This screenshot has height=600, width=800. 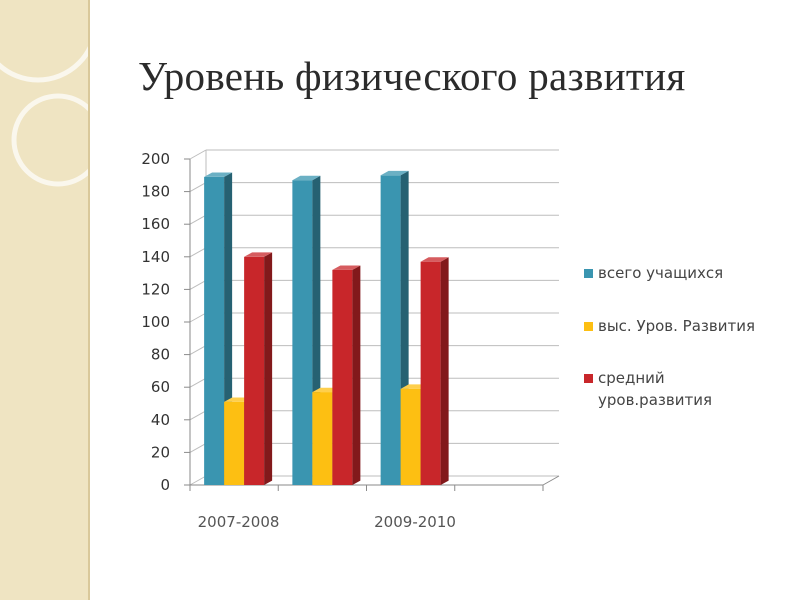 I want to click on x-tick-label: 2009-2010, so click(x=415, y=522).